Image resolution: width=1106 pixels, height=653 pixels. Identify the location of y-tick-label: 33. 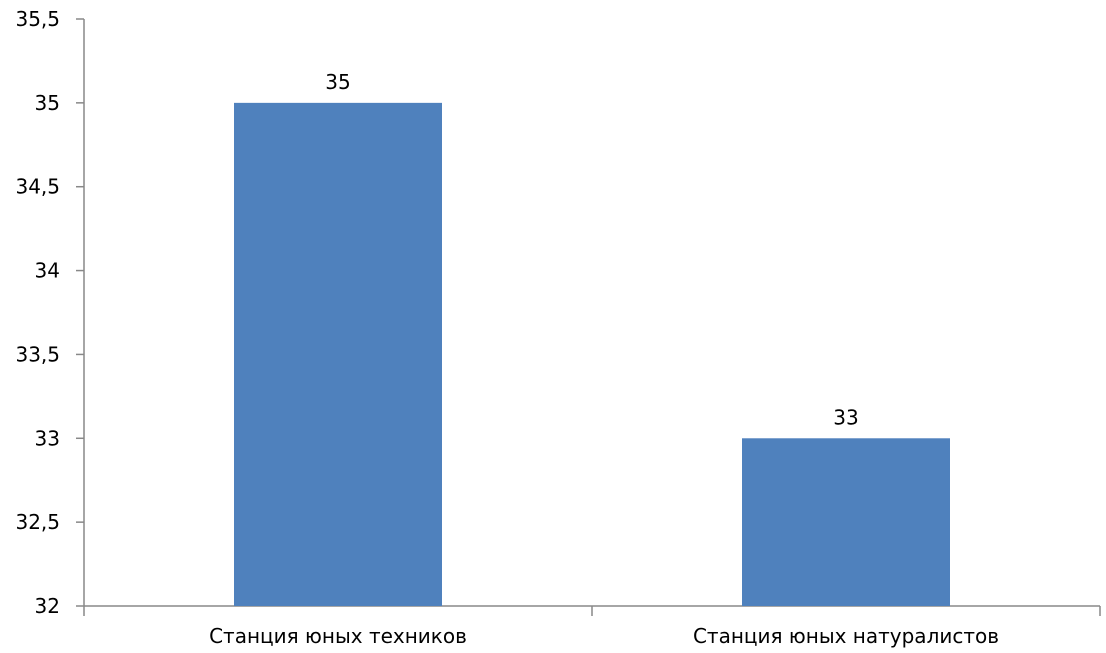
(47, 438).